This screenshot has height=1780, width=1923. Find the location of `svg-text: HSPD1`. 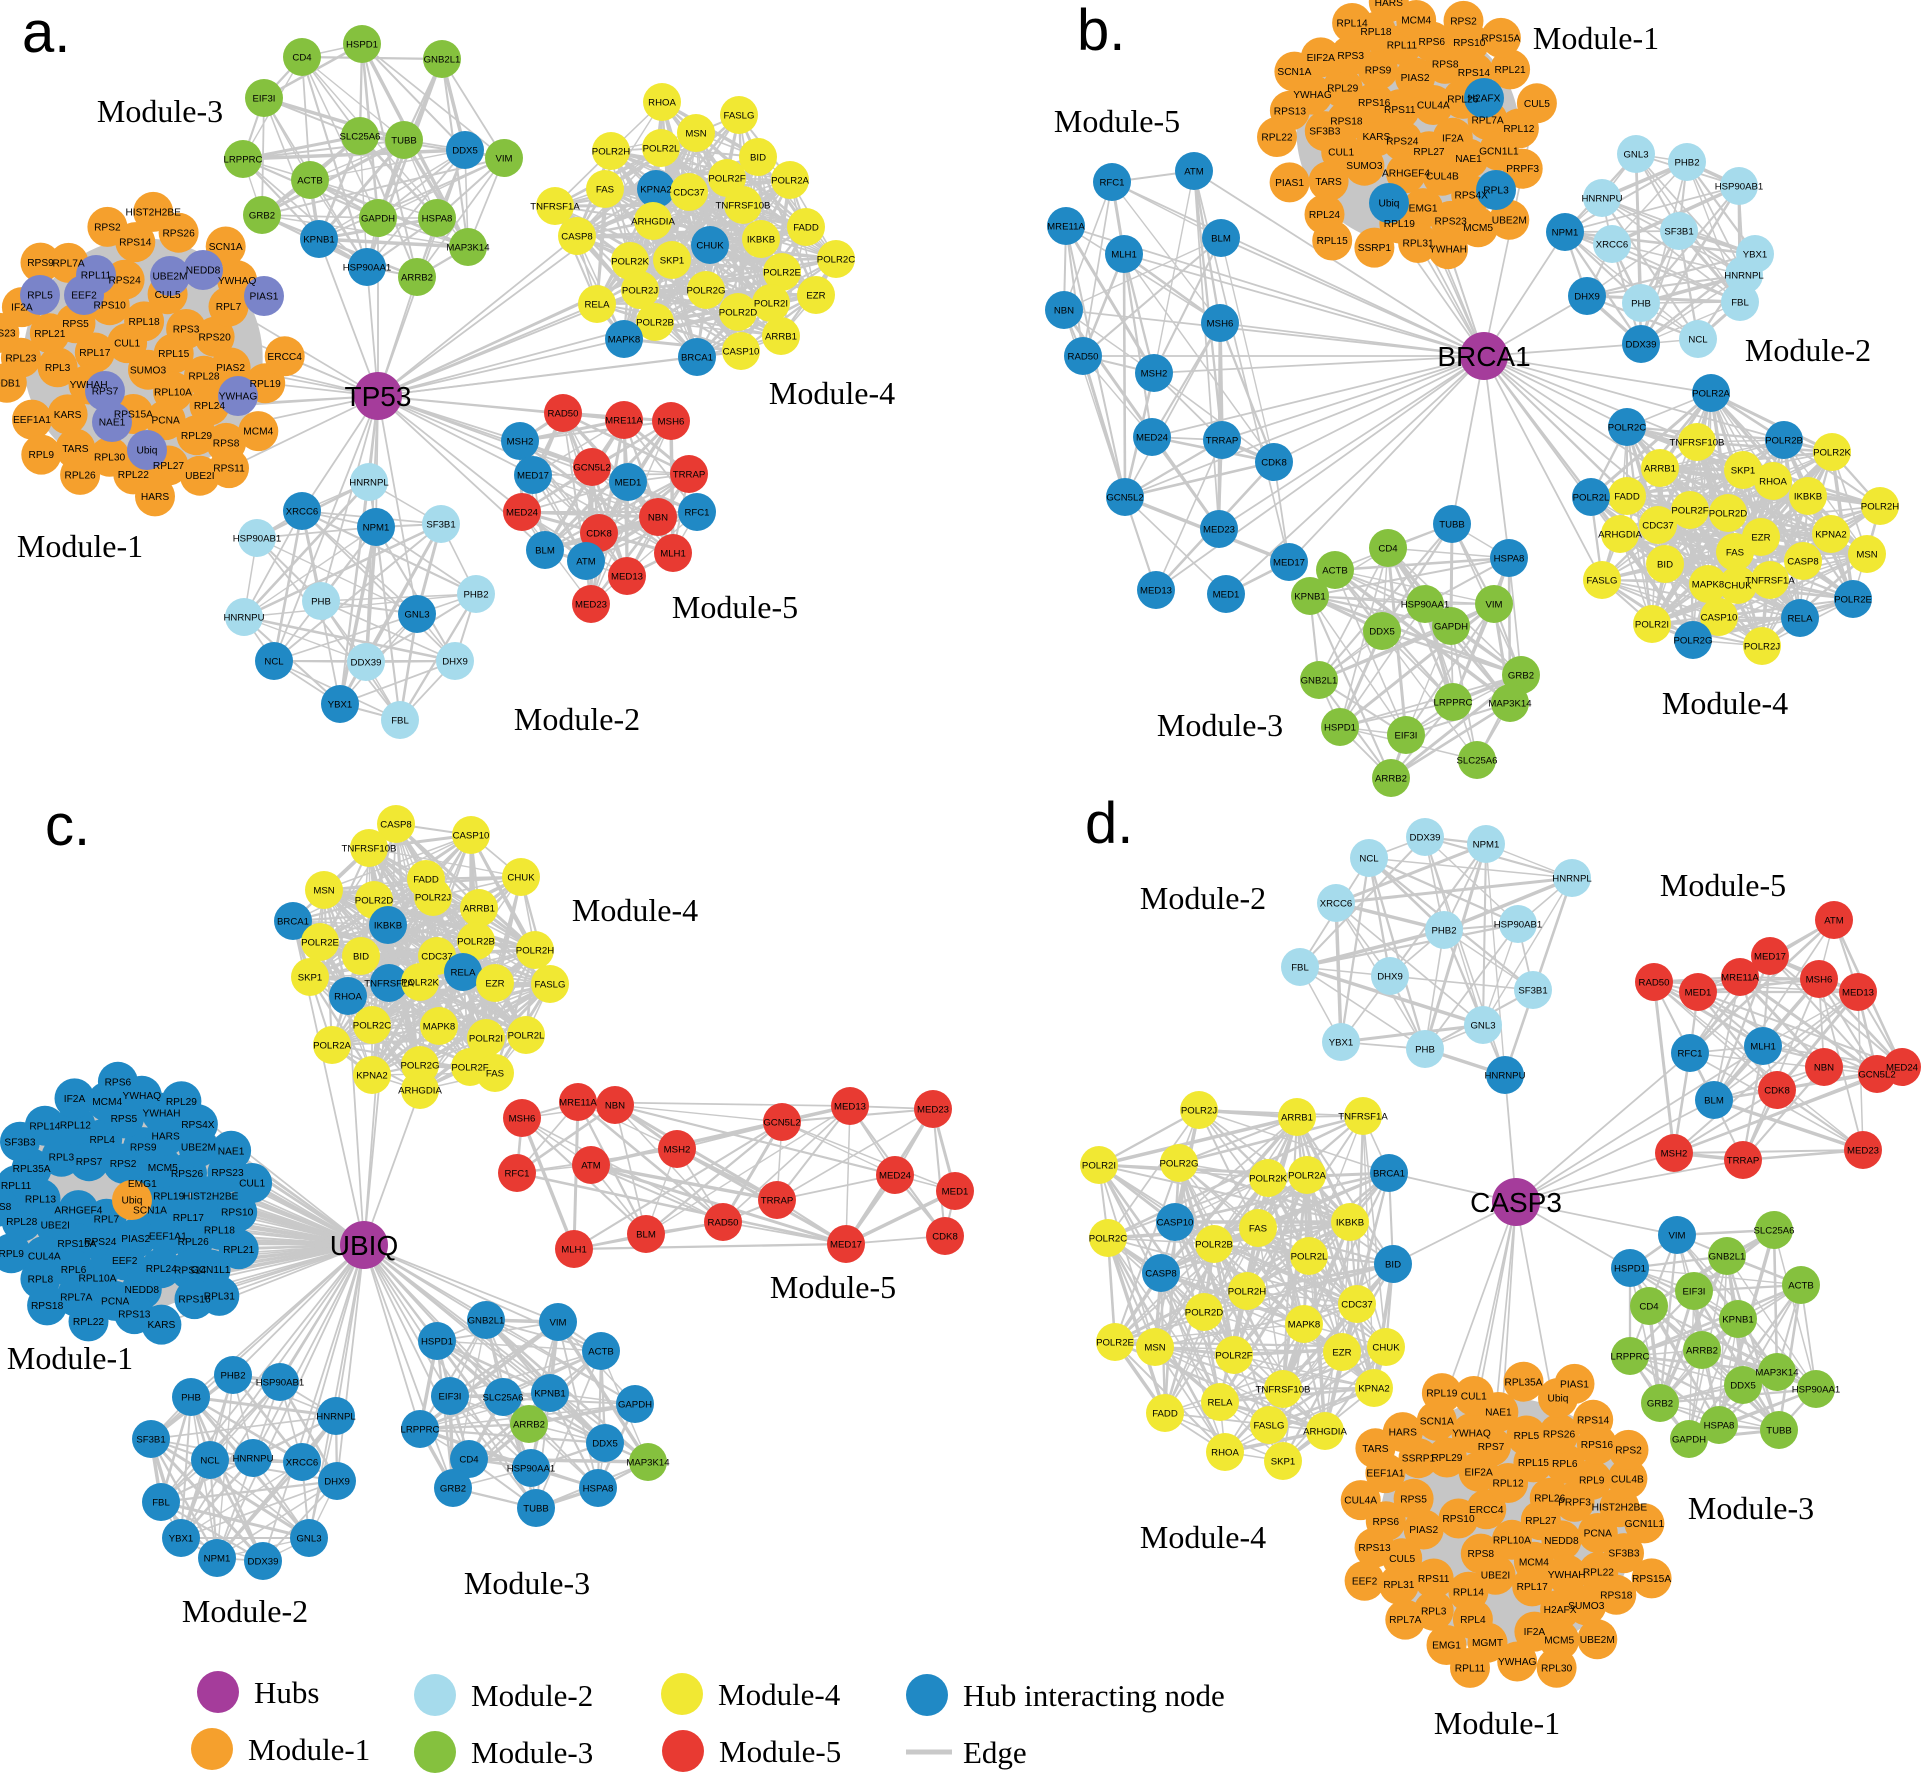

svg-text: HSPD1 is located at coordinates (437, 1341).